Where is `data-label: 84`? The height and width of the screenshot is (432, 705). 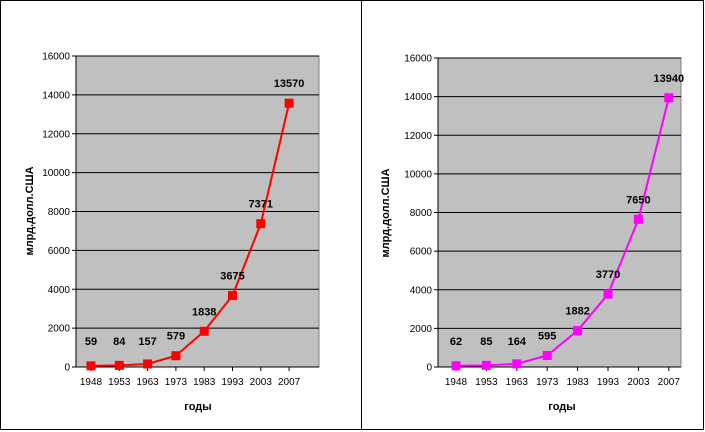
data-label: 84 is located at coordinates (119, 342).